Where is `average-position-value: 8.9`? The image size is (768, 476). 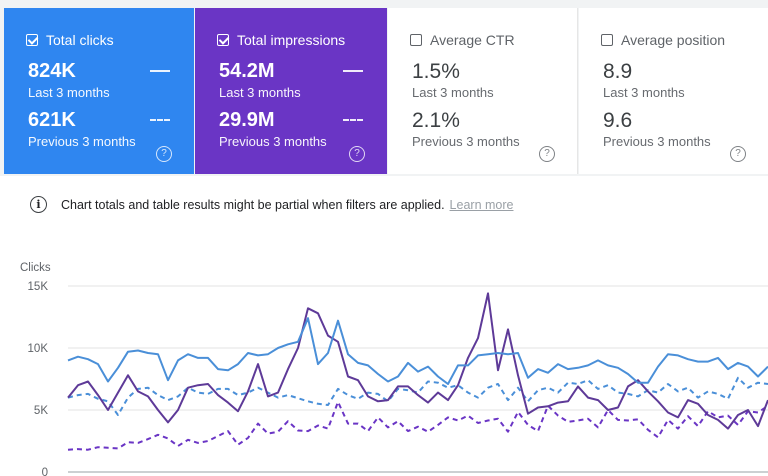 average-position-value: 8.9 is located at coordinates (618, 71).